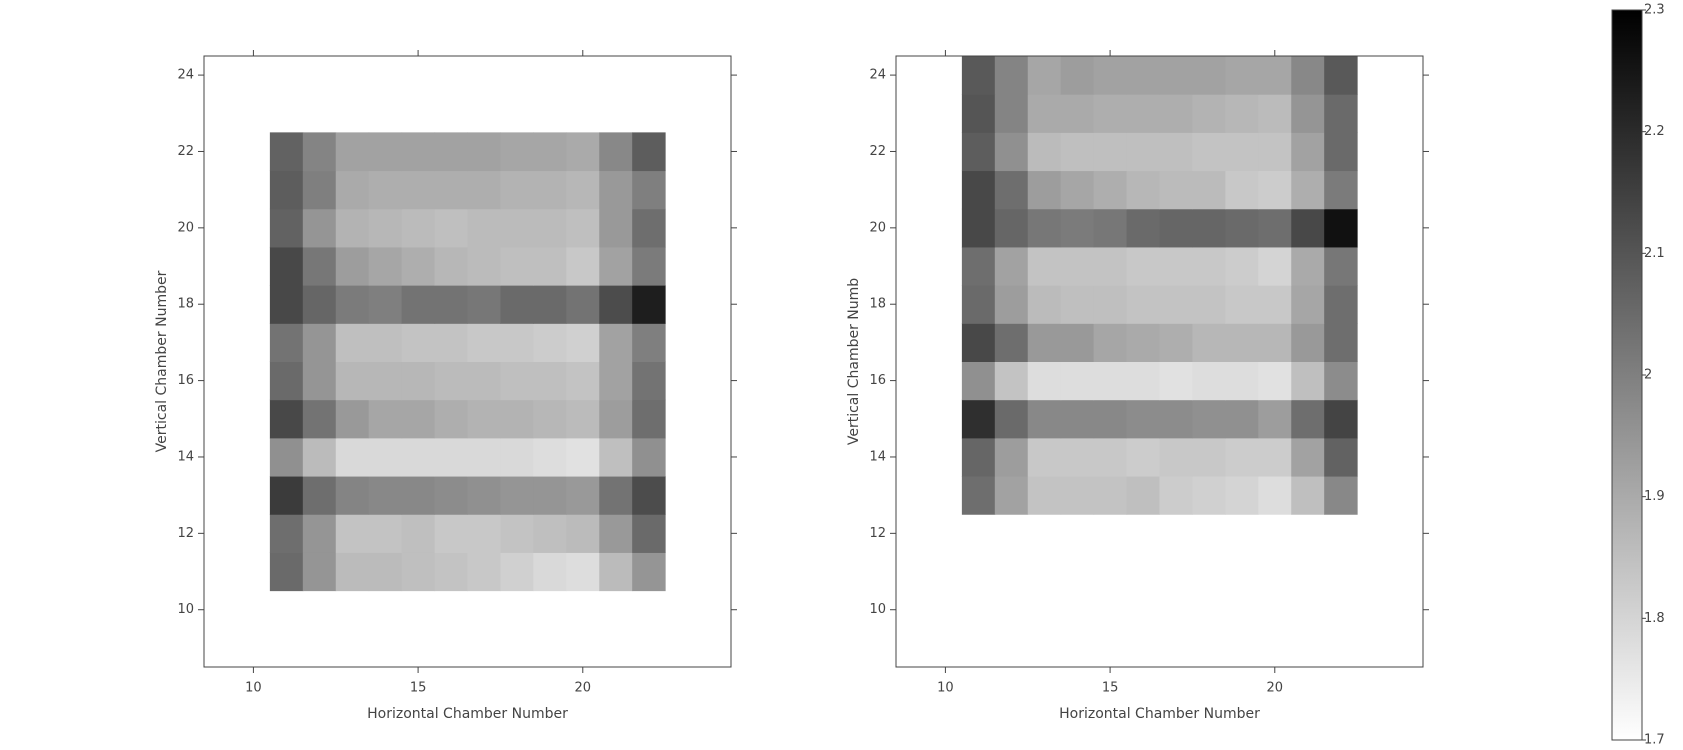 Image resolution: width=1683 pixels, height=750 pixels. What do you see at coordinates (1654, 496) in the screenshot?
I see `colorbar-tick-label: 1.9` at bounding box center [1654, 496].